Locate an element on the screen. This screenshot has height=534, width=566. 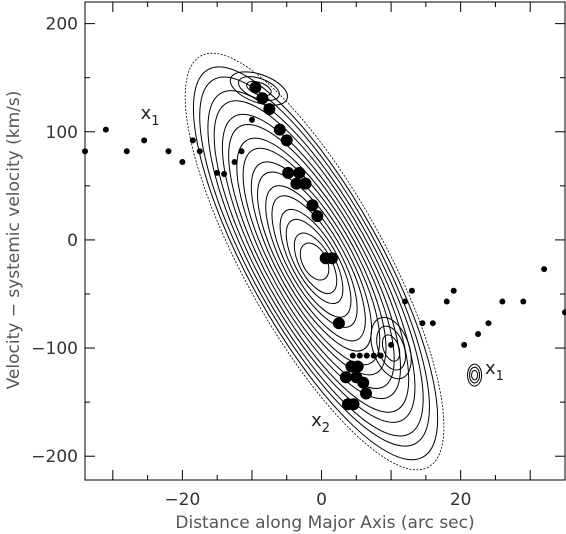
y-axis-label: Velocity − systemic velocity (km/s) is located at coordinates (14, 240).